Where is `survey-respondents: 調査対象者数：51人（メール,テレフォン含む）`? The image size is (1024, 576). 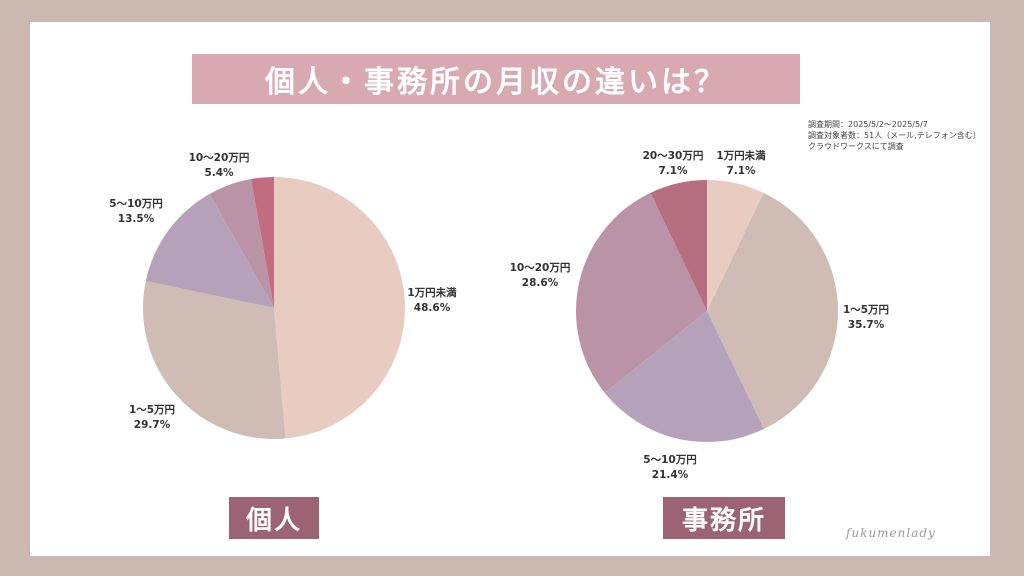
survey-respondents: 調査対象者数：51人（メール,テレフォン含む） is located at coordinates (894, 135).